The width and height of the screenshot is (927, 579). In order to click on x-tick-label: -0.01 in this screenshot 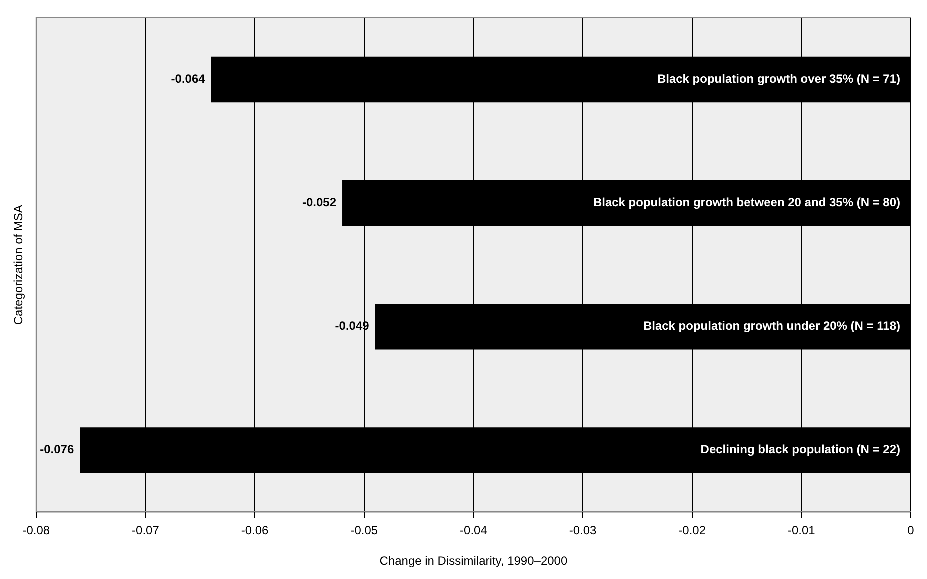, I will do `click(802, 531)`.